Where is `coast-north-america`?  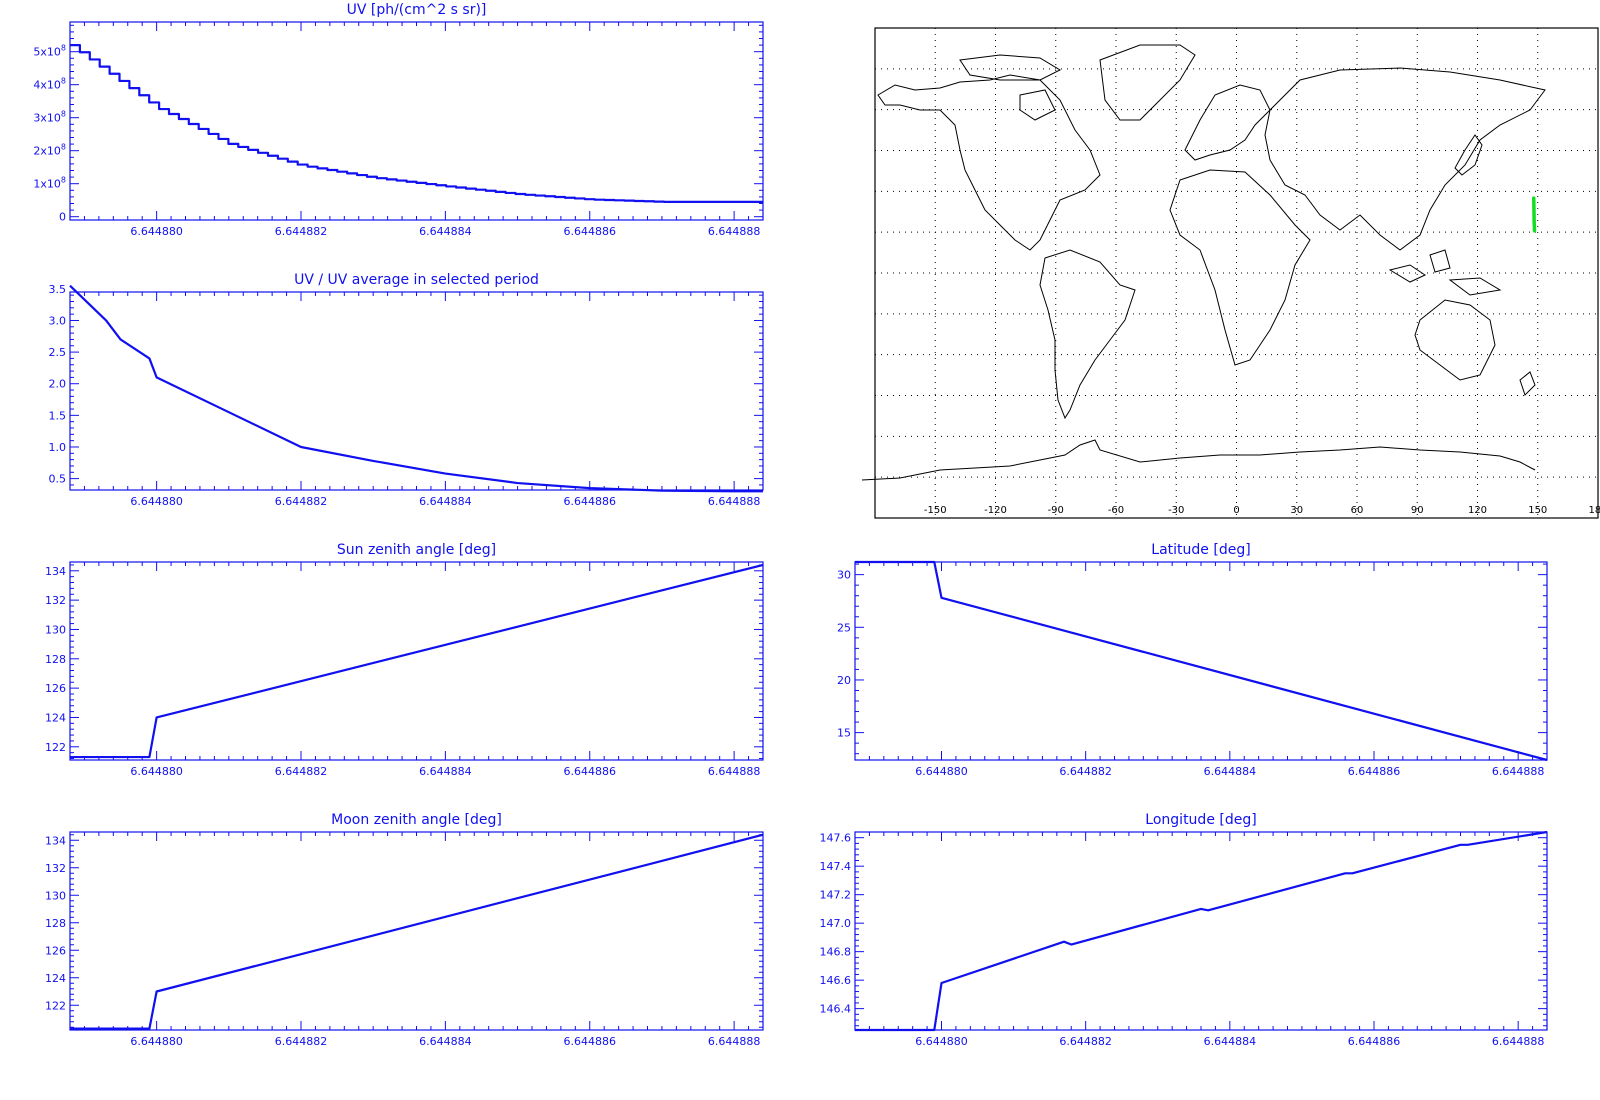
coast-north-america is located at coordinates (989, 162).